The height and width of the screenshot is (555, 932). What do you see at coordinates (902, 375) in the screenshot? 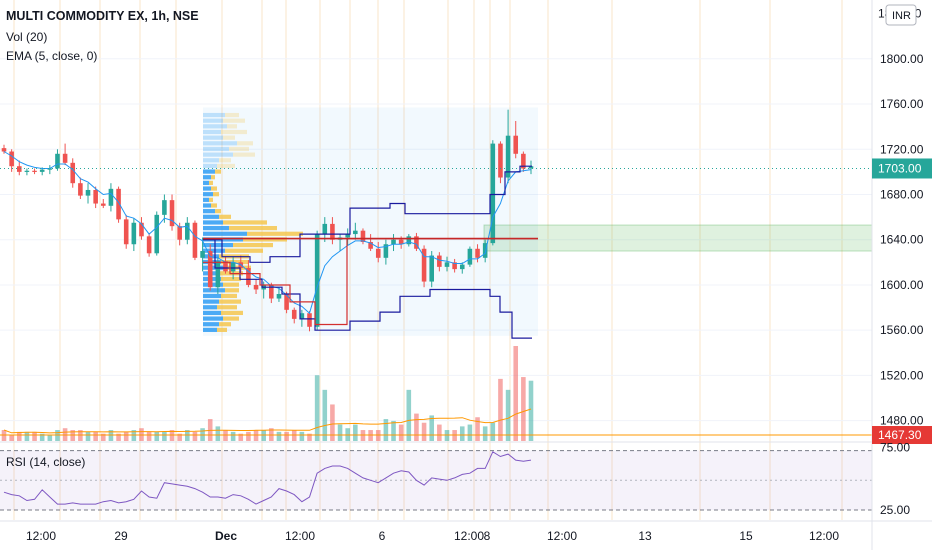
I see `price-tick-label: 1520.00` at bounding box center [902, 375].